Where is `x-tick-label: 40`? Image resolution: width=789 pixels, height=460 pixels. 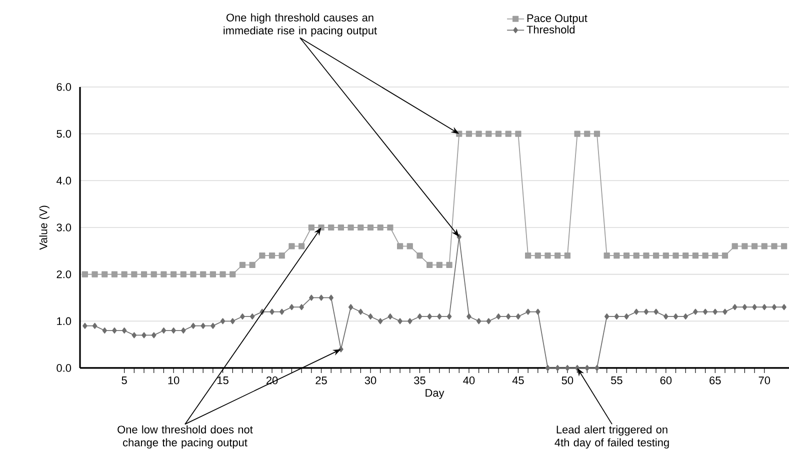 x-tick-label: 40 is located at coordinates (469, 380).